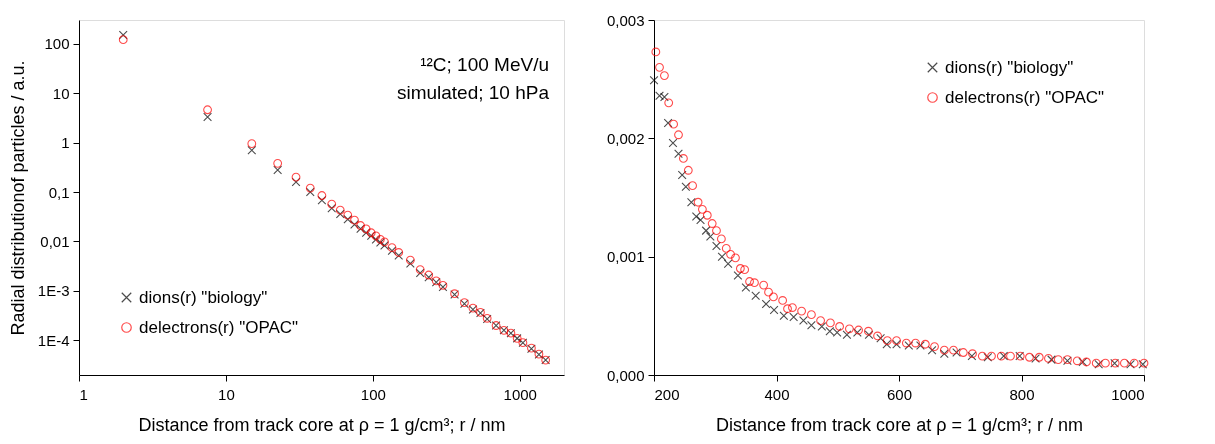 This screenshot has height=444, width=1215. I want to click on x-tick-label: 100, so click(373, 394).